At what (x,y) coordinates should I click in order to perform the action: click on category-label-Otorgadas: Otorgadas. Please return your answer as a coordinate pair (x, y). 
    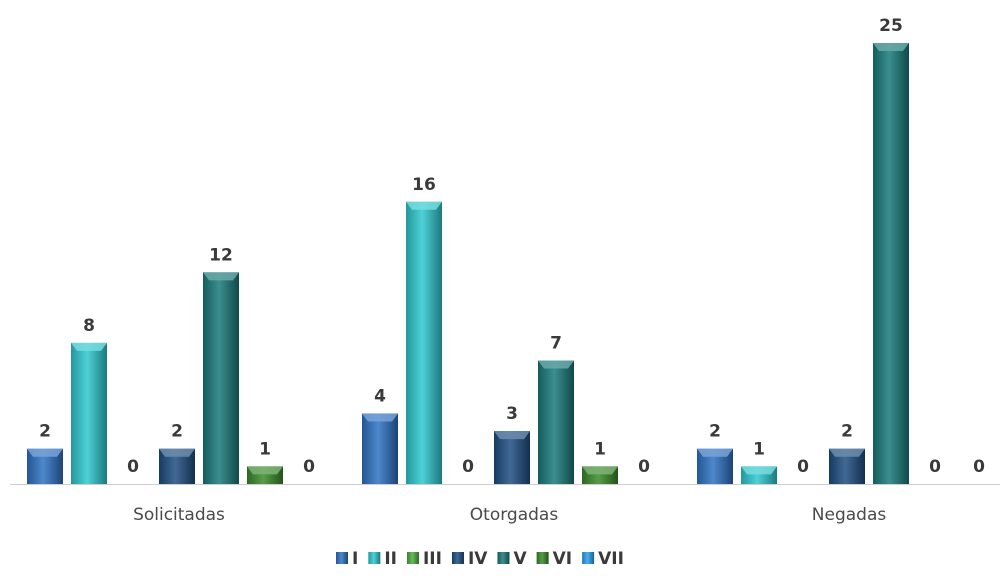
    Looking at the image, I should click on (514, 515).